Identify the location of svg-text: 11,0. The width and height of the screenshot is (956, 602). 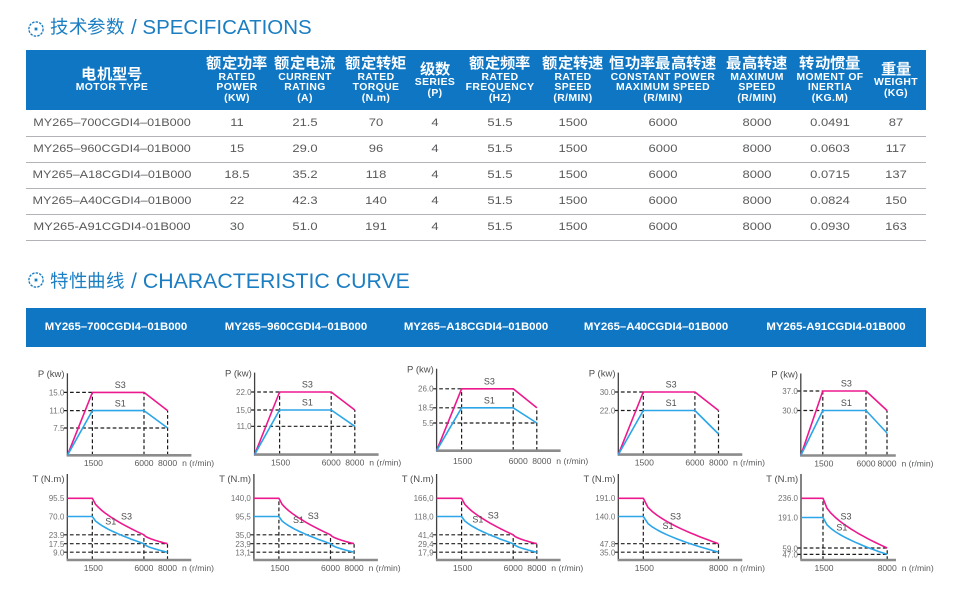
(245, 426).